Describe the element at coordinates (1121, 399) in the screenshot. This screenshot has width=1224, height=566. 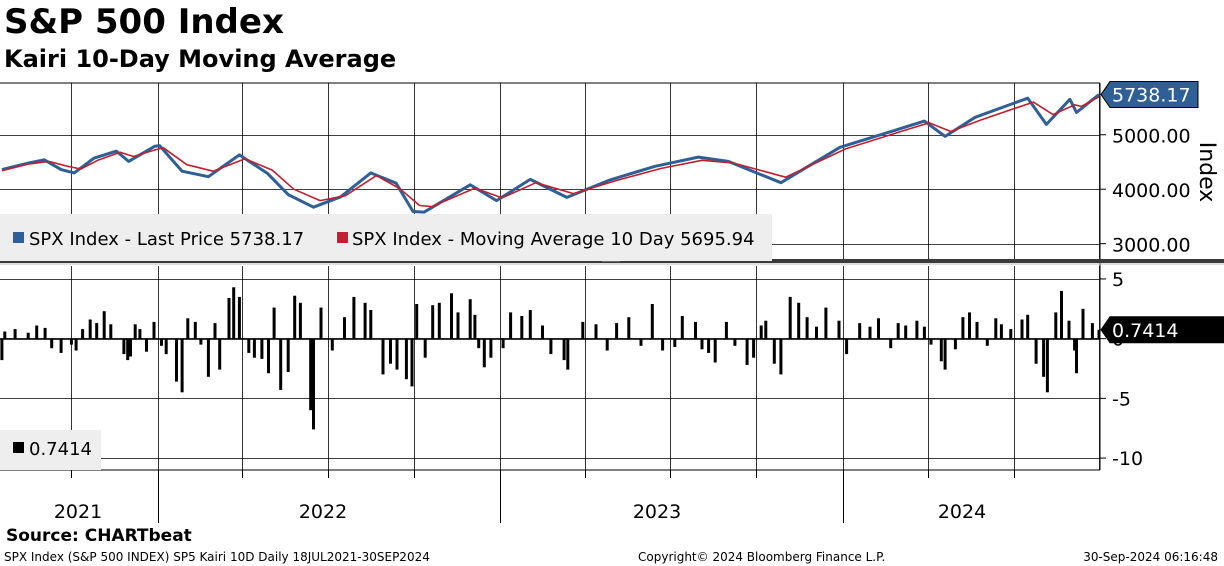
I see `kairi-ytick-label-1: -5` at that location.